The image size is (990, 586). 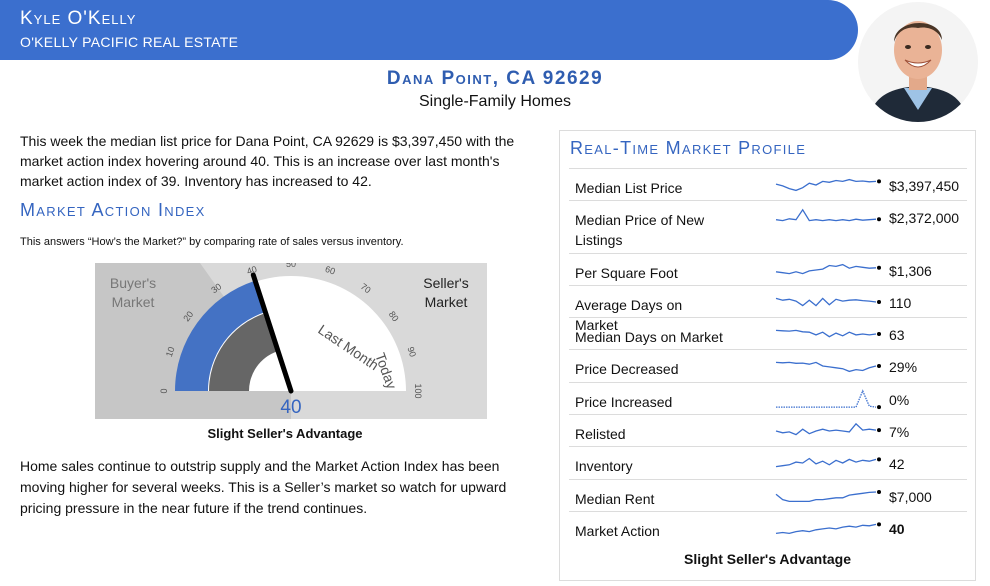 What do you see at coordinates (627, 369) in the screenshot?
I see `profile-row-label: Price Decreased` at bounding box center [627, 369].